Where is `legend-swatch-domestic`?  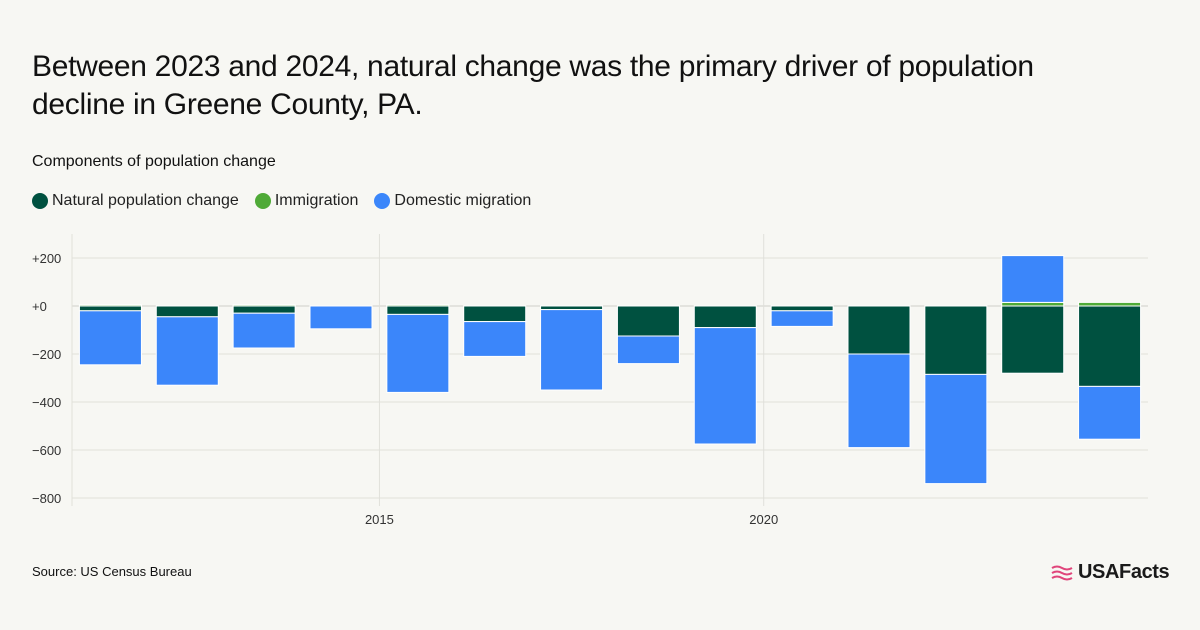 legend-swatch-domestic is located at coordinates (382, 201).